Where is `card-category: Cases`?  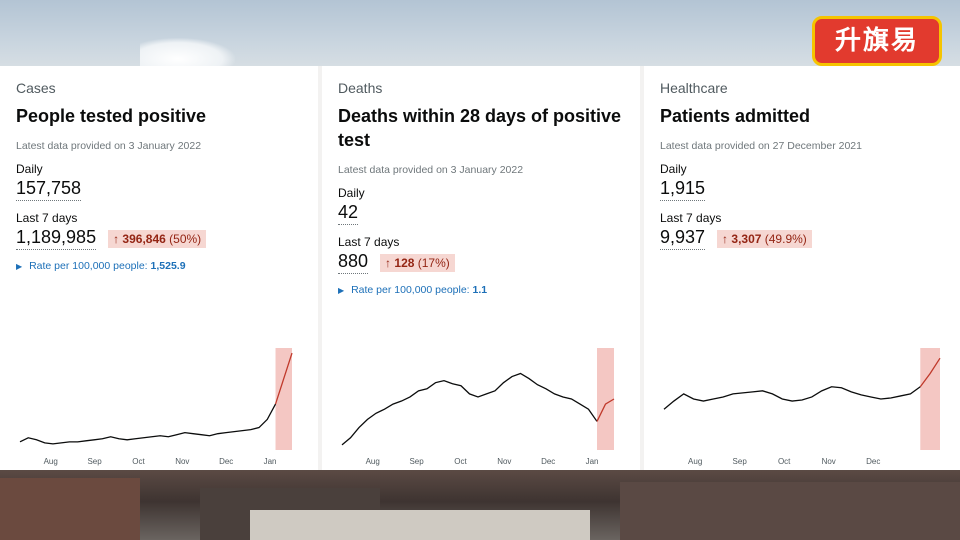
card-category: Cases is located at coordinates (36, 88).